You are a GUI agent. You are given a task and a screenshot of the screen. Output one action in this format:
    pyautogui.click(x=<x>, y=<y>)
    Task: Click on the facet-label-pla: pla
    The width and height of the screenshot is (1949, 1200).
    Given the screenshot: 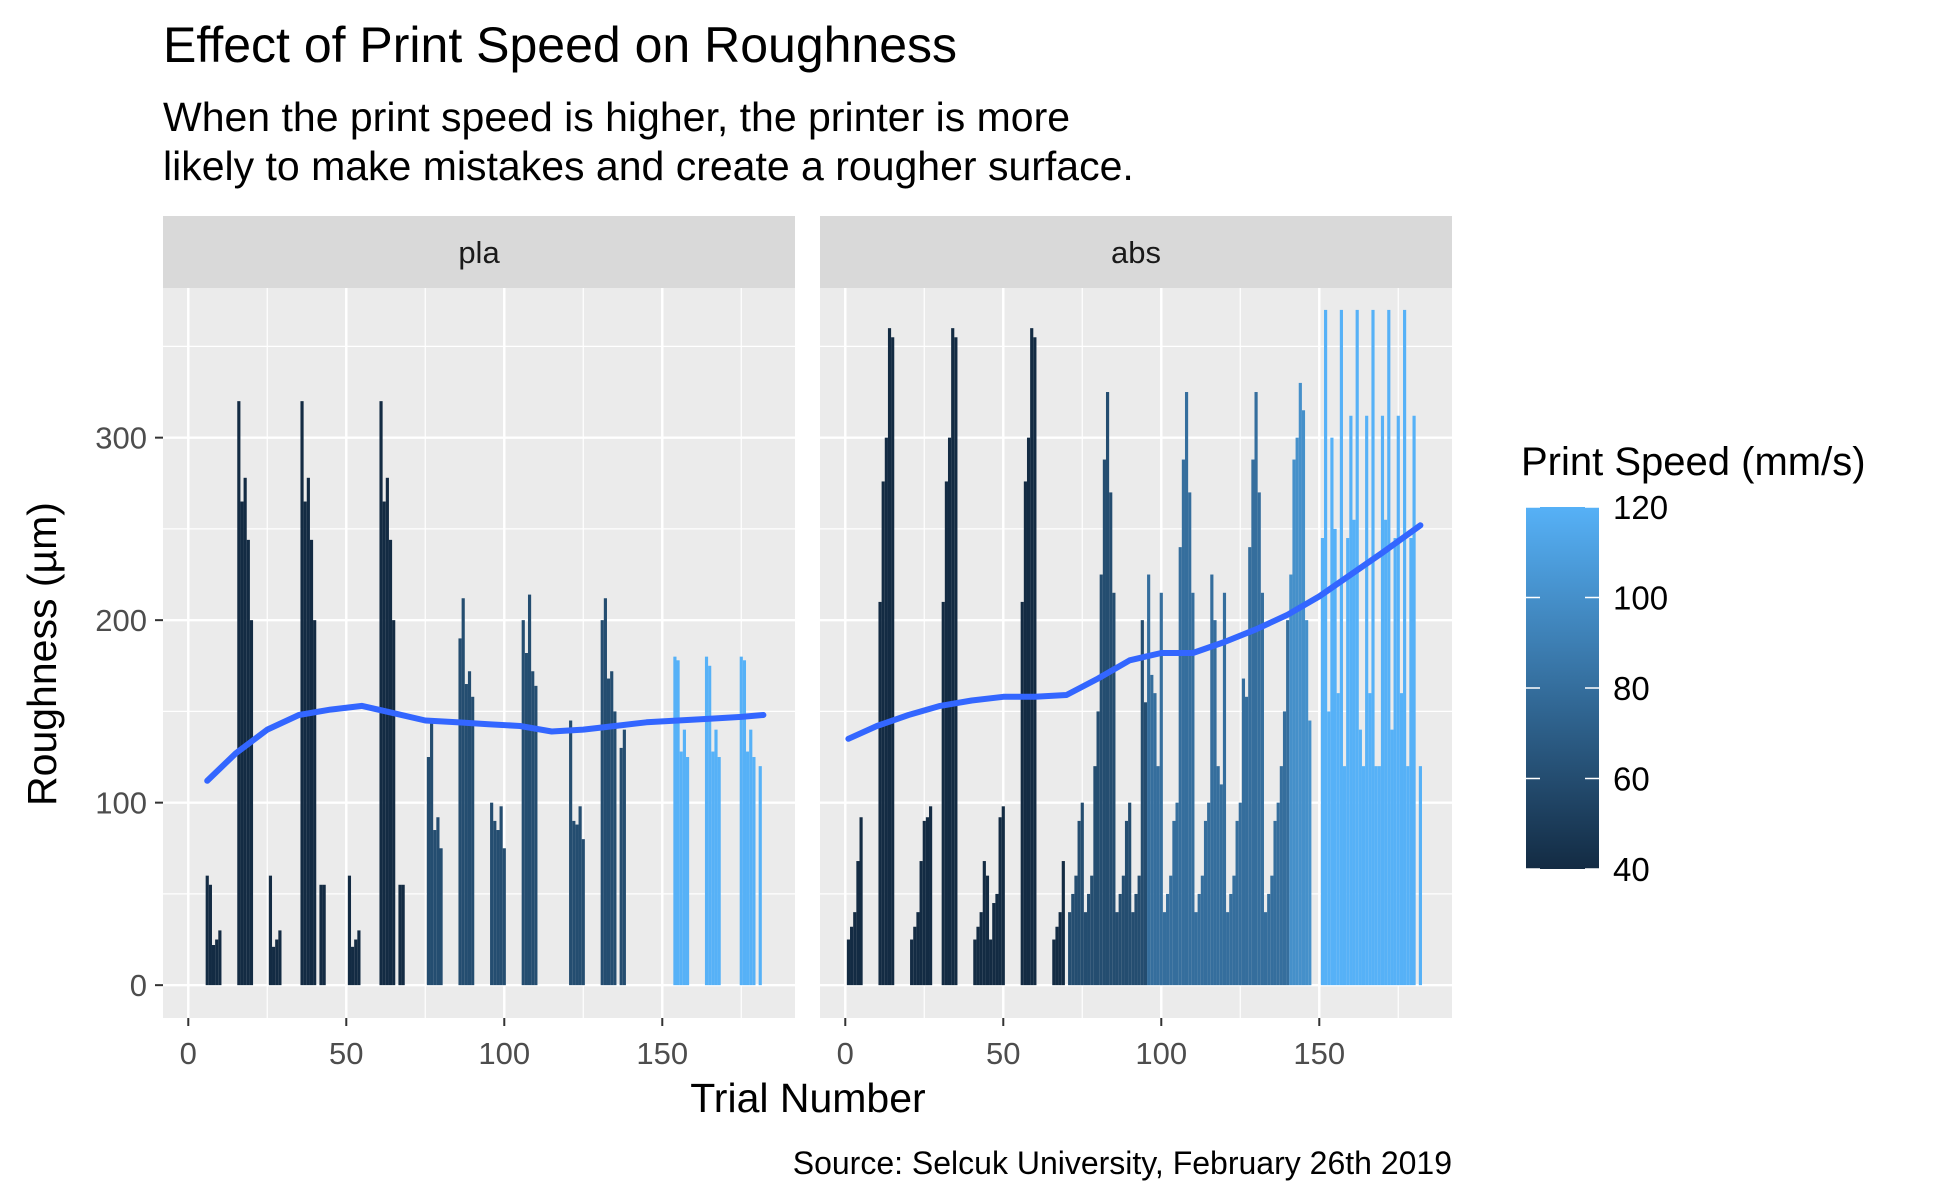 What is the action you would take?
    pyautogui.click(x=479, y=252)
    